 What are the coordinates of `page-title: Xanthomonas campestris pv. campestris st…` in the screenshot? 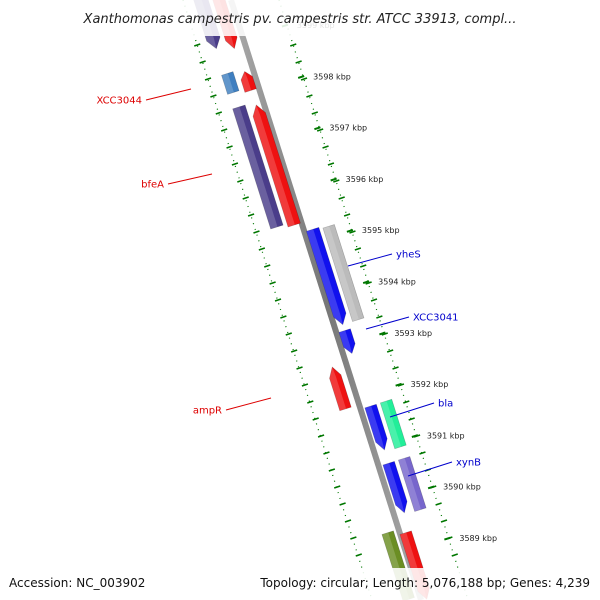 It's located at (300, 19).